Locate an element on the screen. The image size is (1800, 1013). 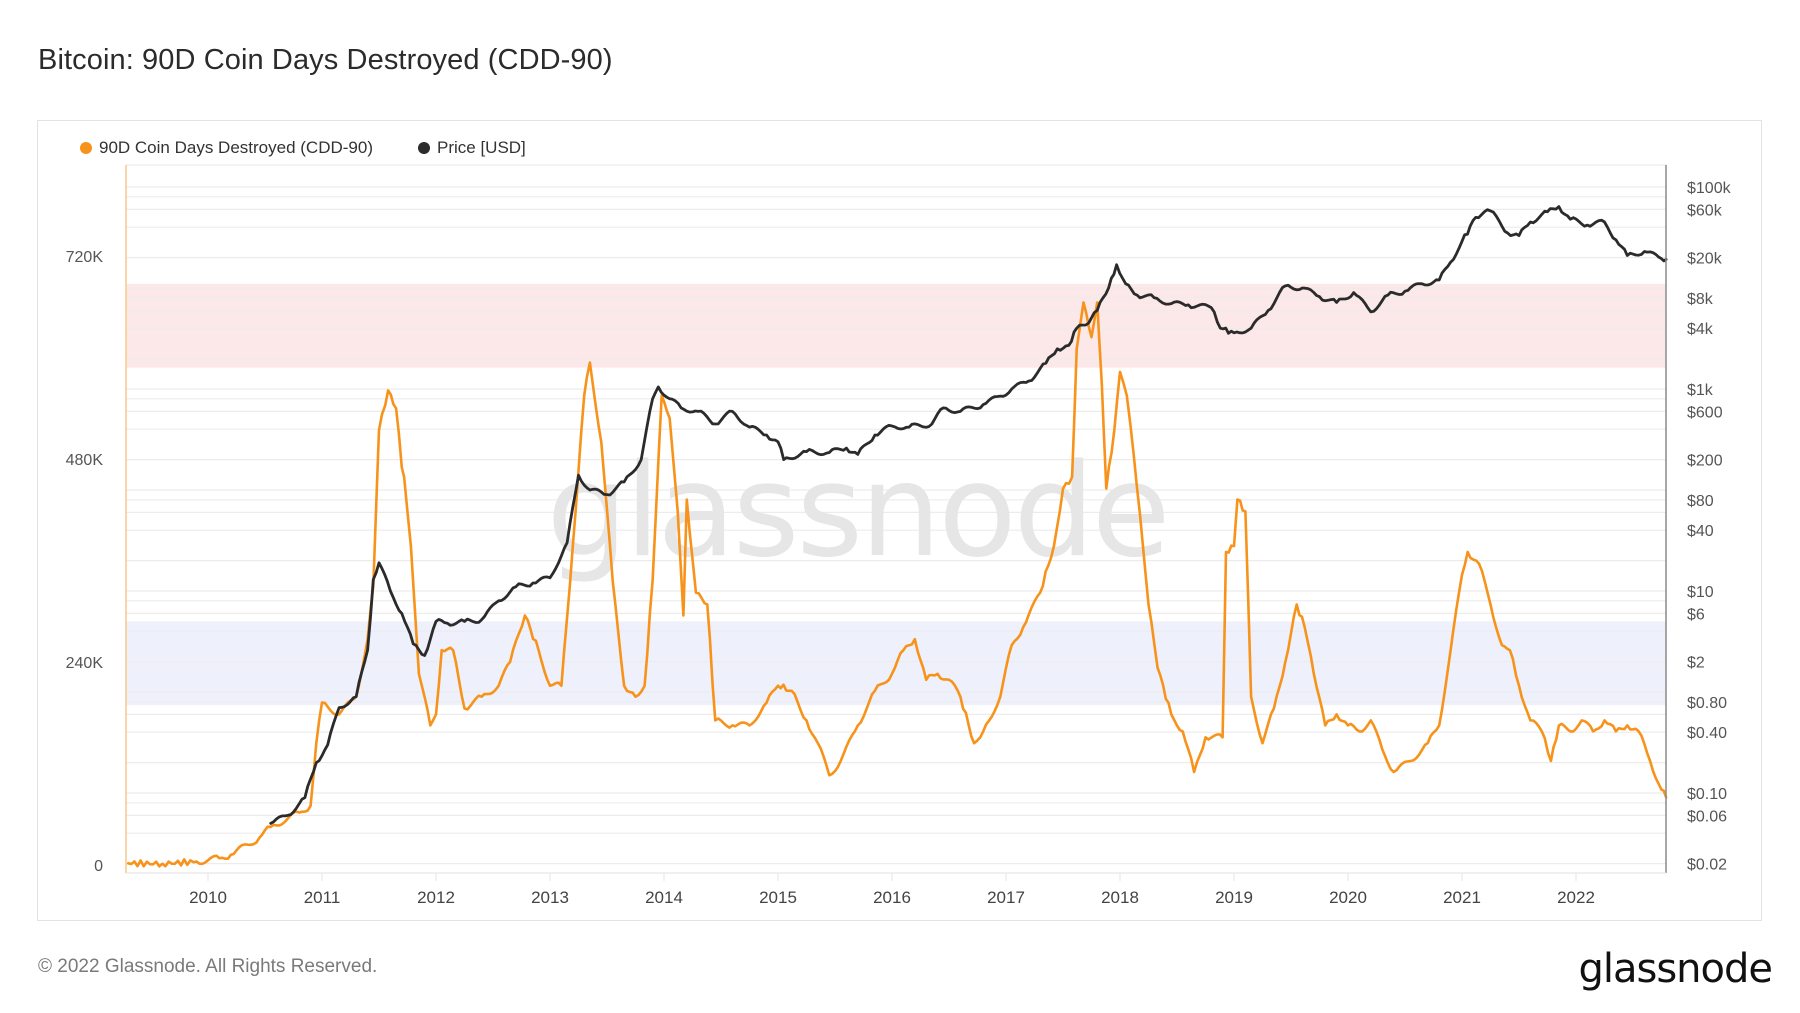
x-tick-label: 2011 is located at coordinates (322, 897).